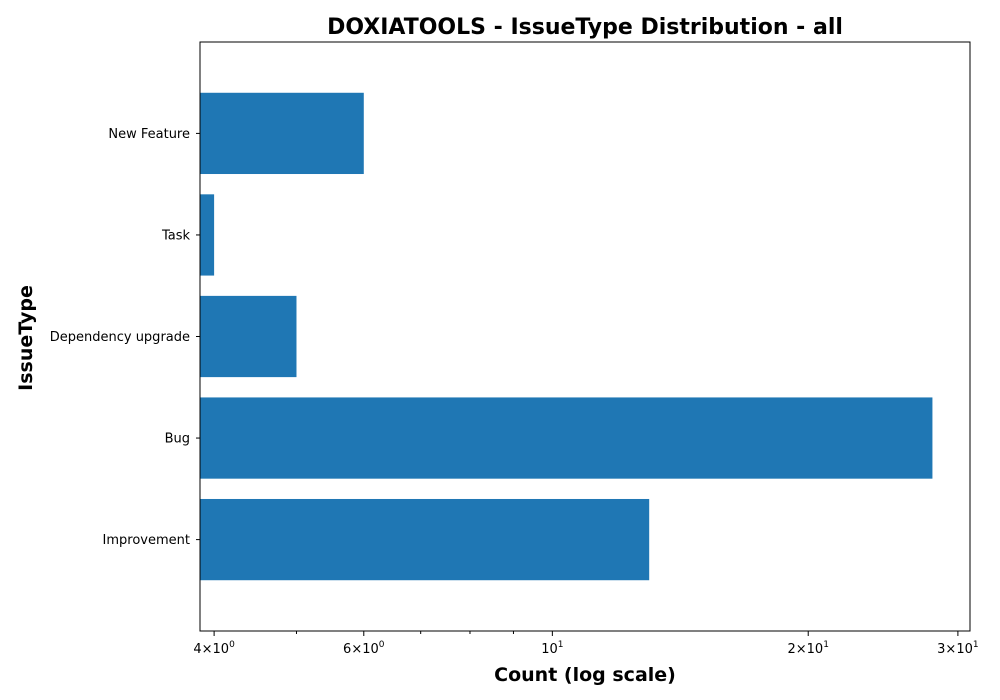  Describe the element at coordinates (282, 133) in the screenshot. I see `bar-new-feature` at that location.